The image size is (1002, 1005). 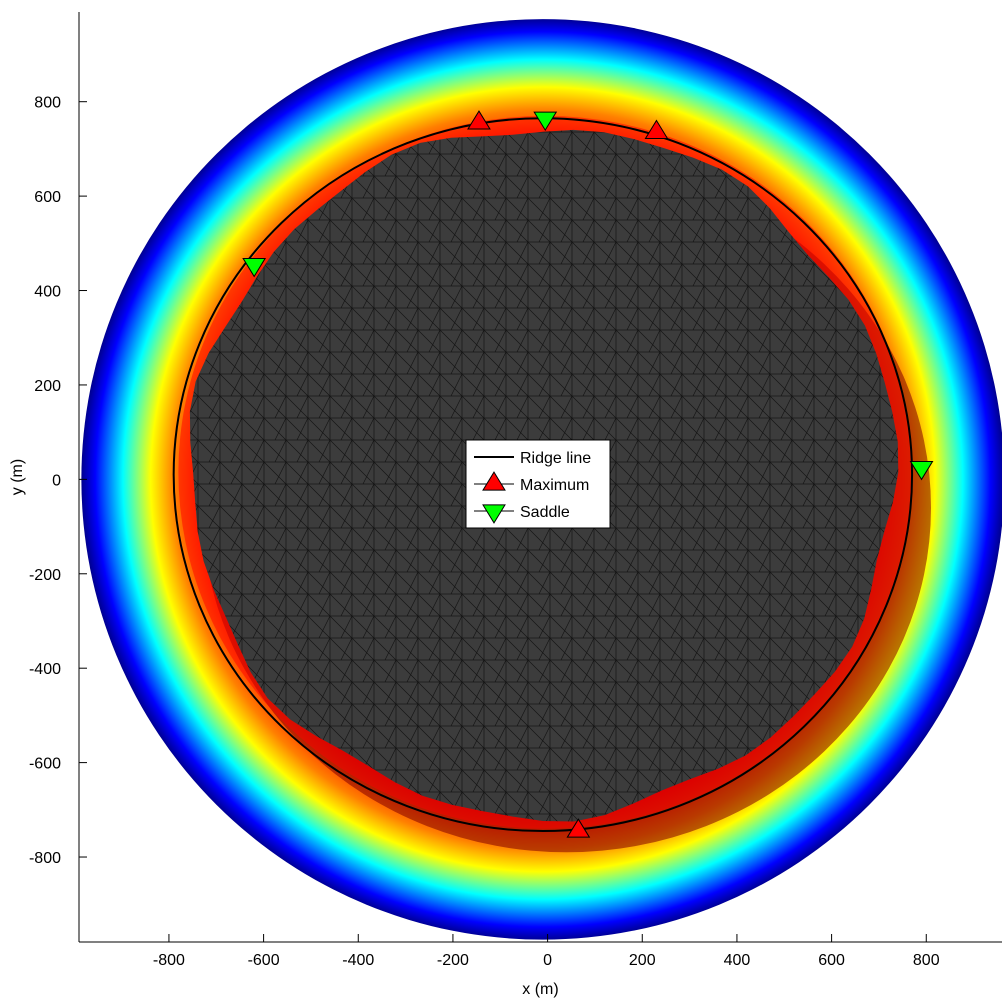 I want to click on x-tick-label: -200, so click(x=453, y=960).